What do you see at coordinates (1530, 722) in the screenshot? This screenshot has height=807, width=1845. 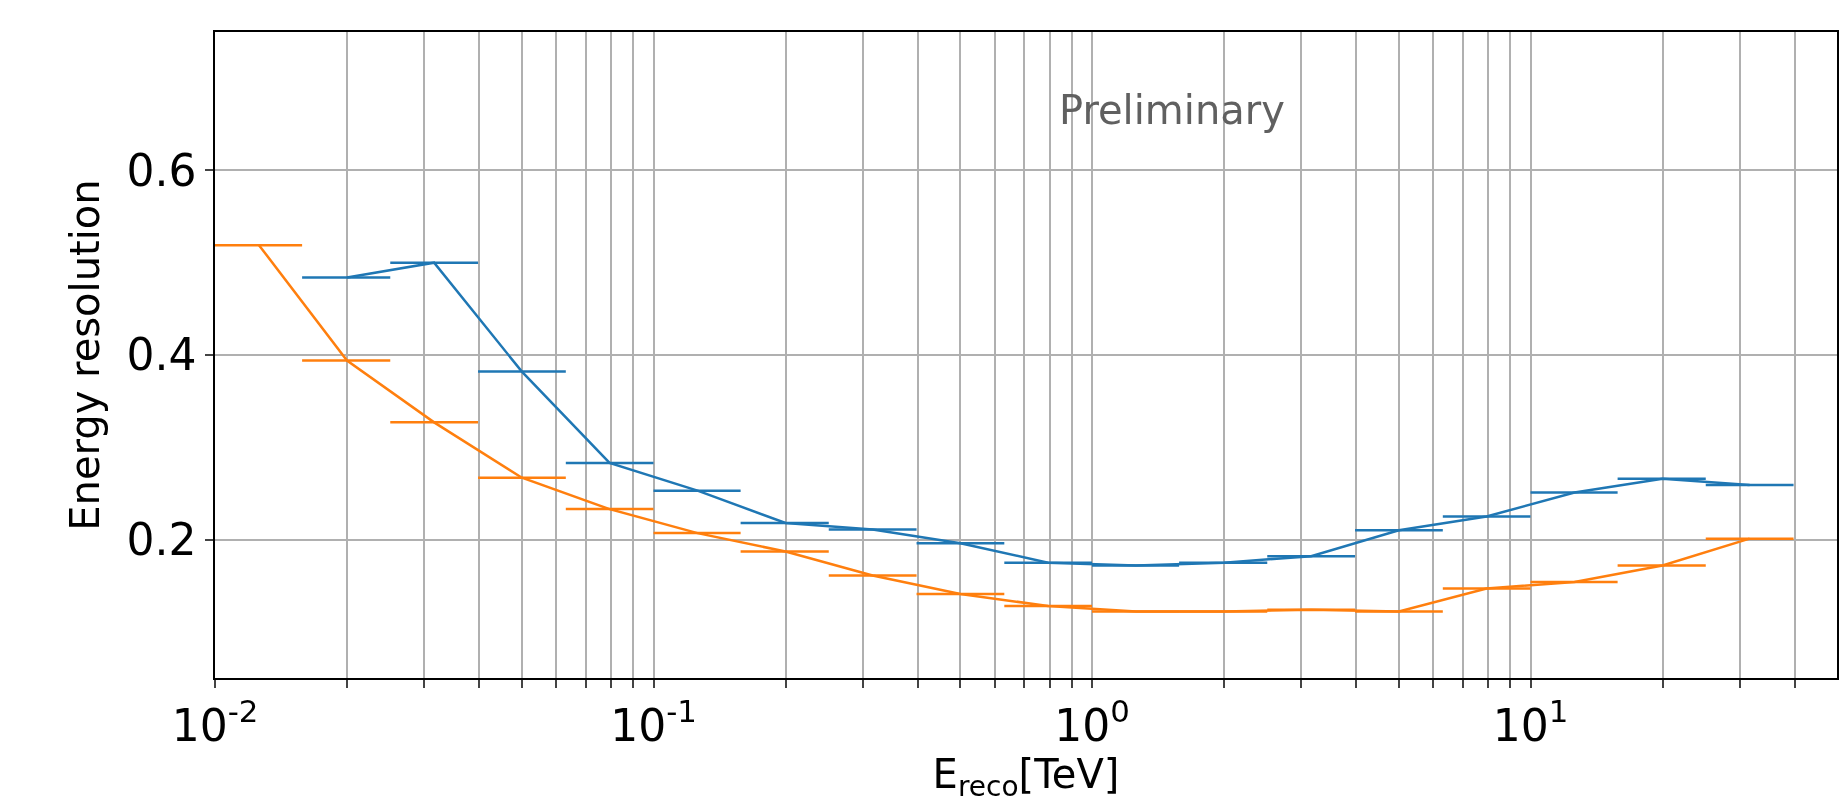 I see `x-tick-label: 10$^{1}$` at bounding box center [1530, 722].